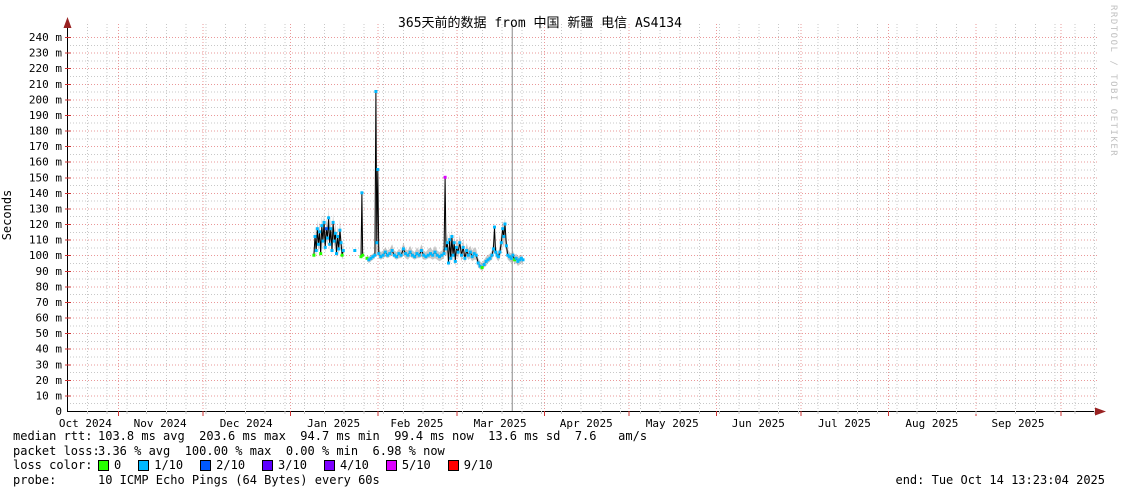 This screenshot has width=1121, height=494. I want to click on y-tick-label: 160 m, so click(45, 162).